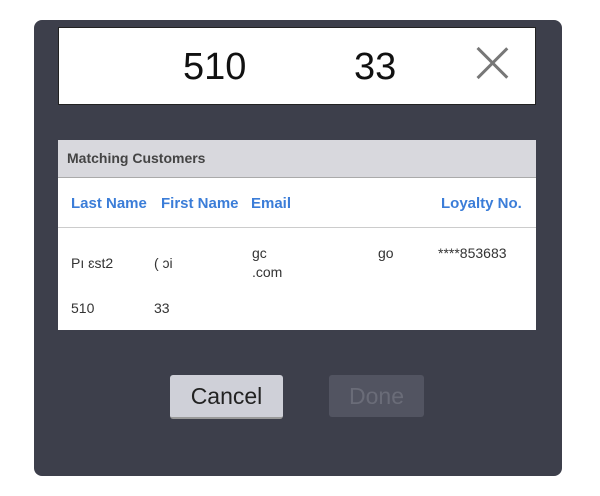 The height and width of the screenshot is (496, 600). I want to click on column-header-first-name: First Name, so click(200, 203).